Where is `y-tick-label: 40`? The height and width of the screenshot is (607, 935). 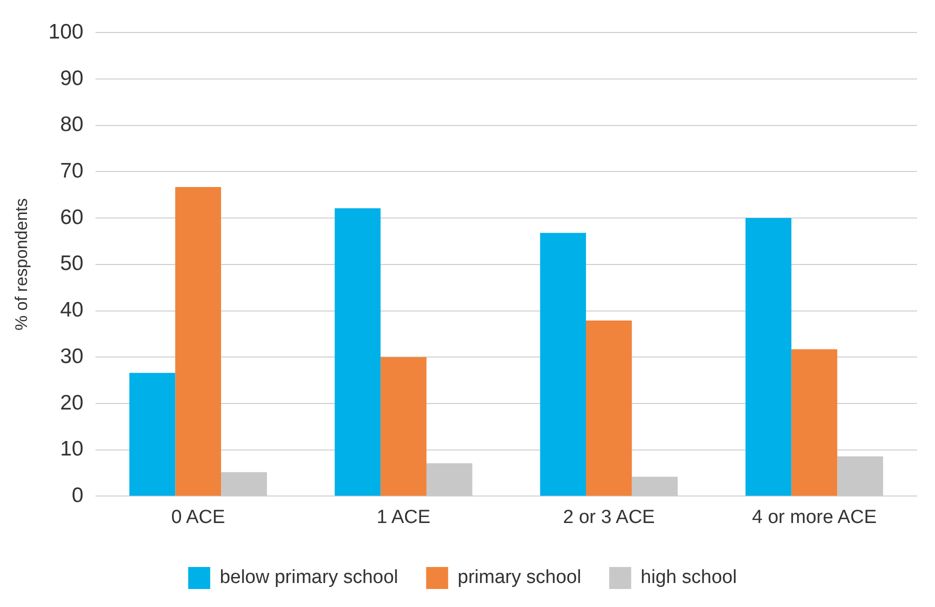
y-tick-label: 40 is located at coordinates (72, 310).